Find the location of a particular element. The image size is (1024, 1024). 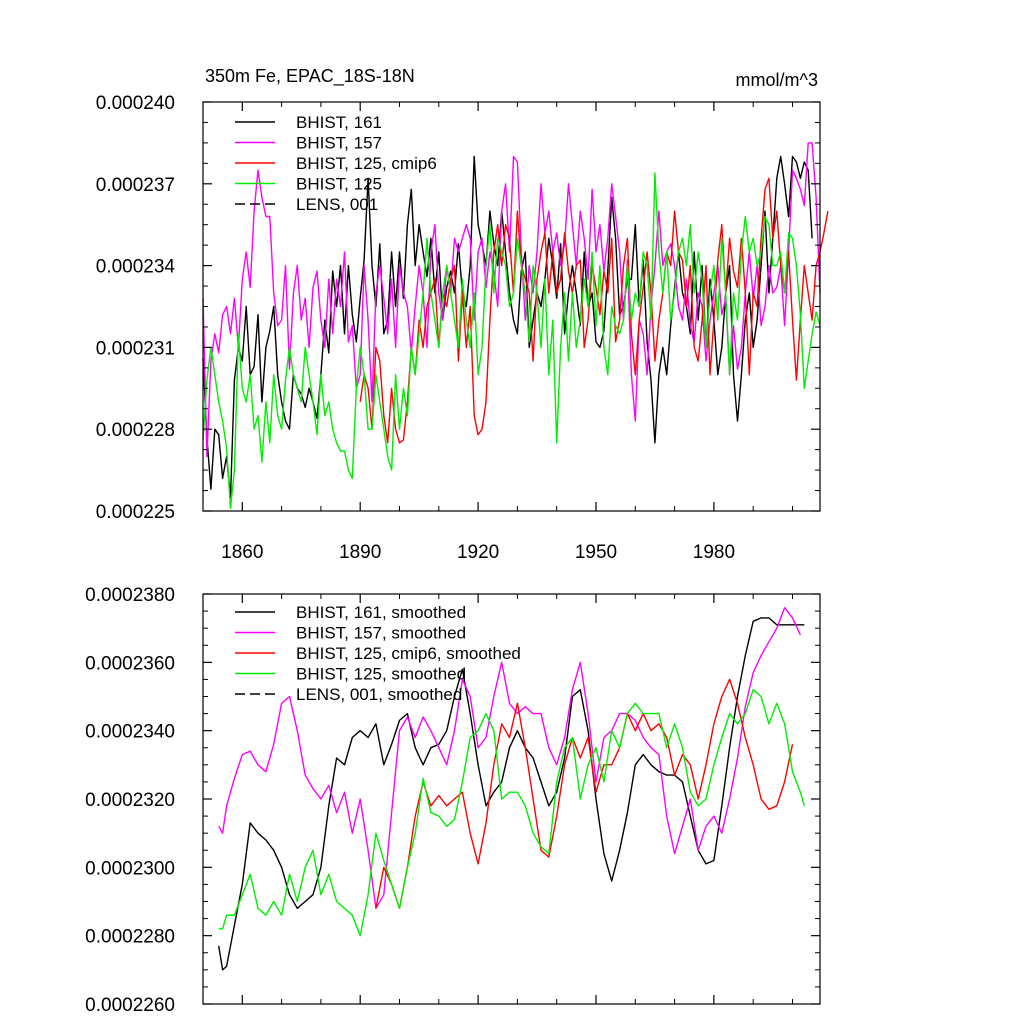

bottom-ytick-label: 0.0002320 is located at coordinates (130, 800).